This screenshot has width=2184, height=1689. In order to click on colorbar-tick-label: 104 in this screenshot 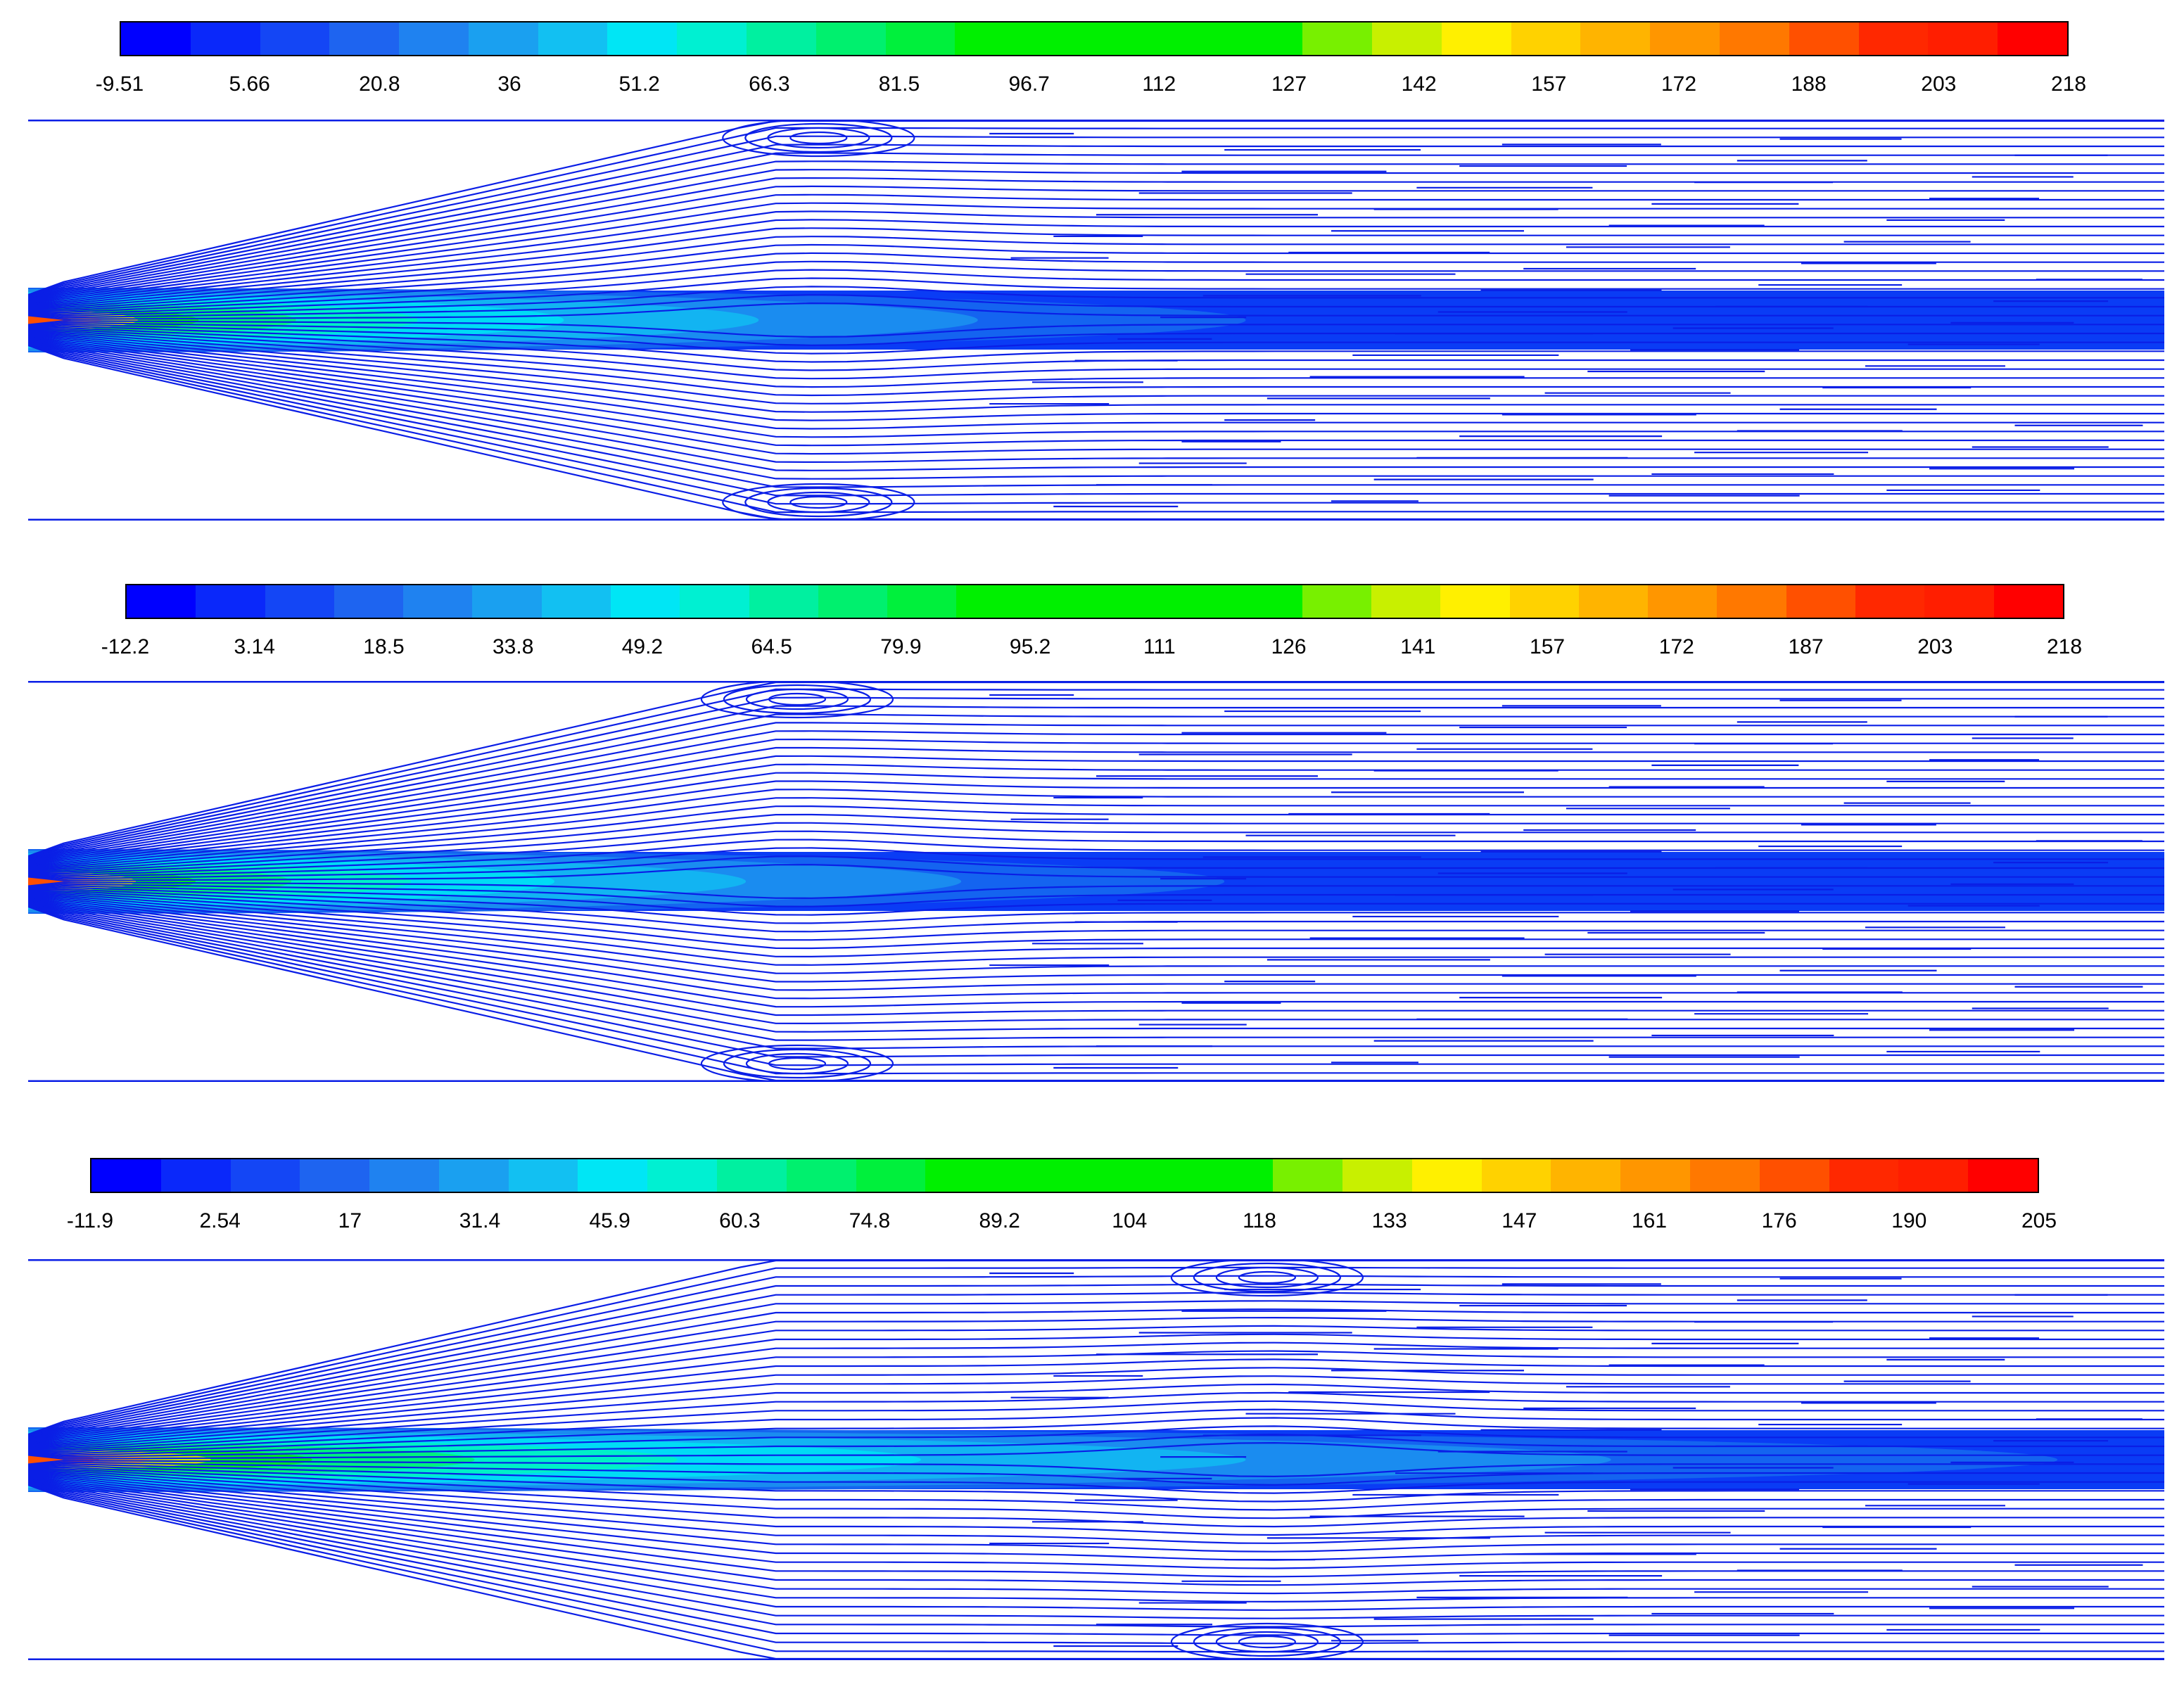, I will do `click(1130, 1220)`.